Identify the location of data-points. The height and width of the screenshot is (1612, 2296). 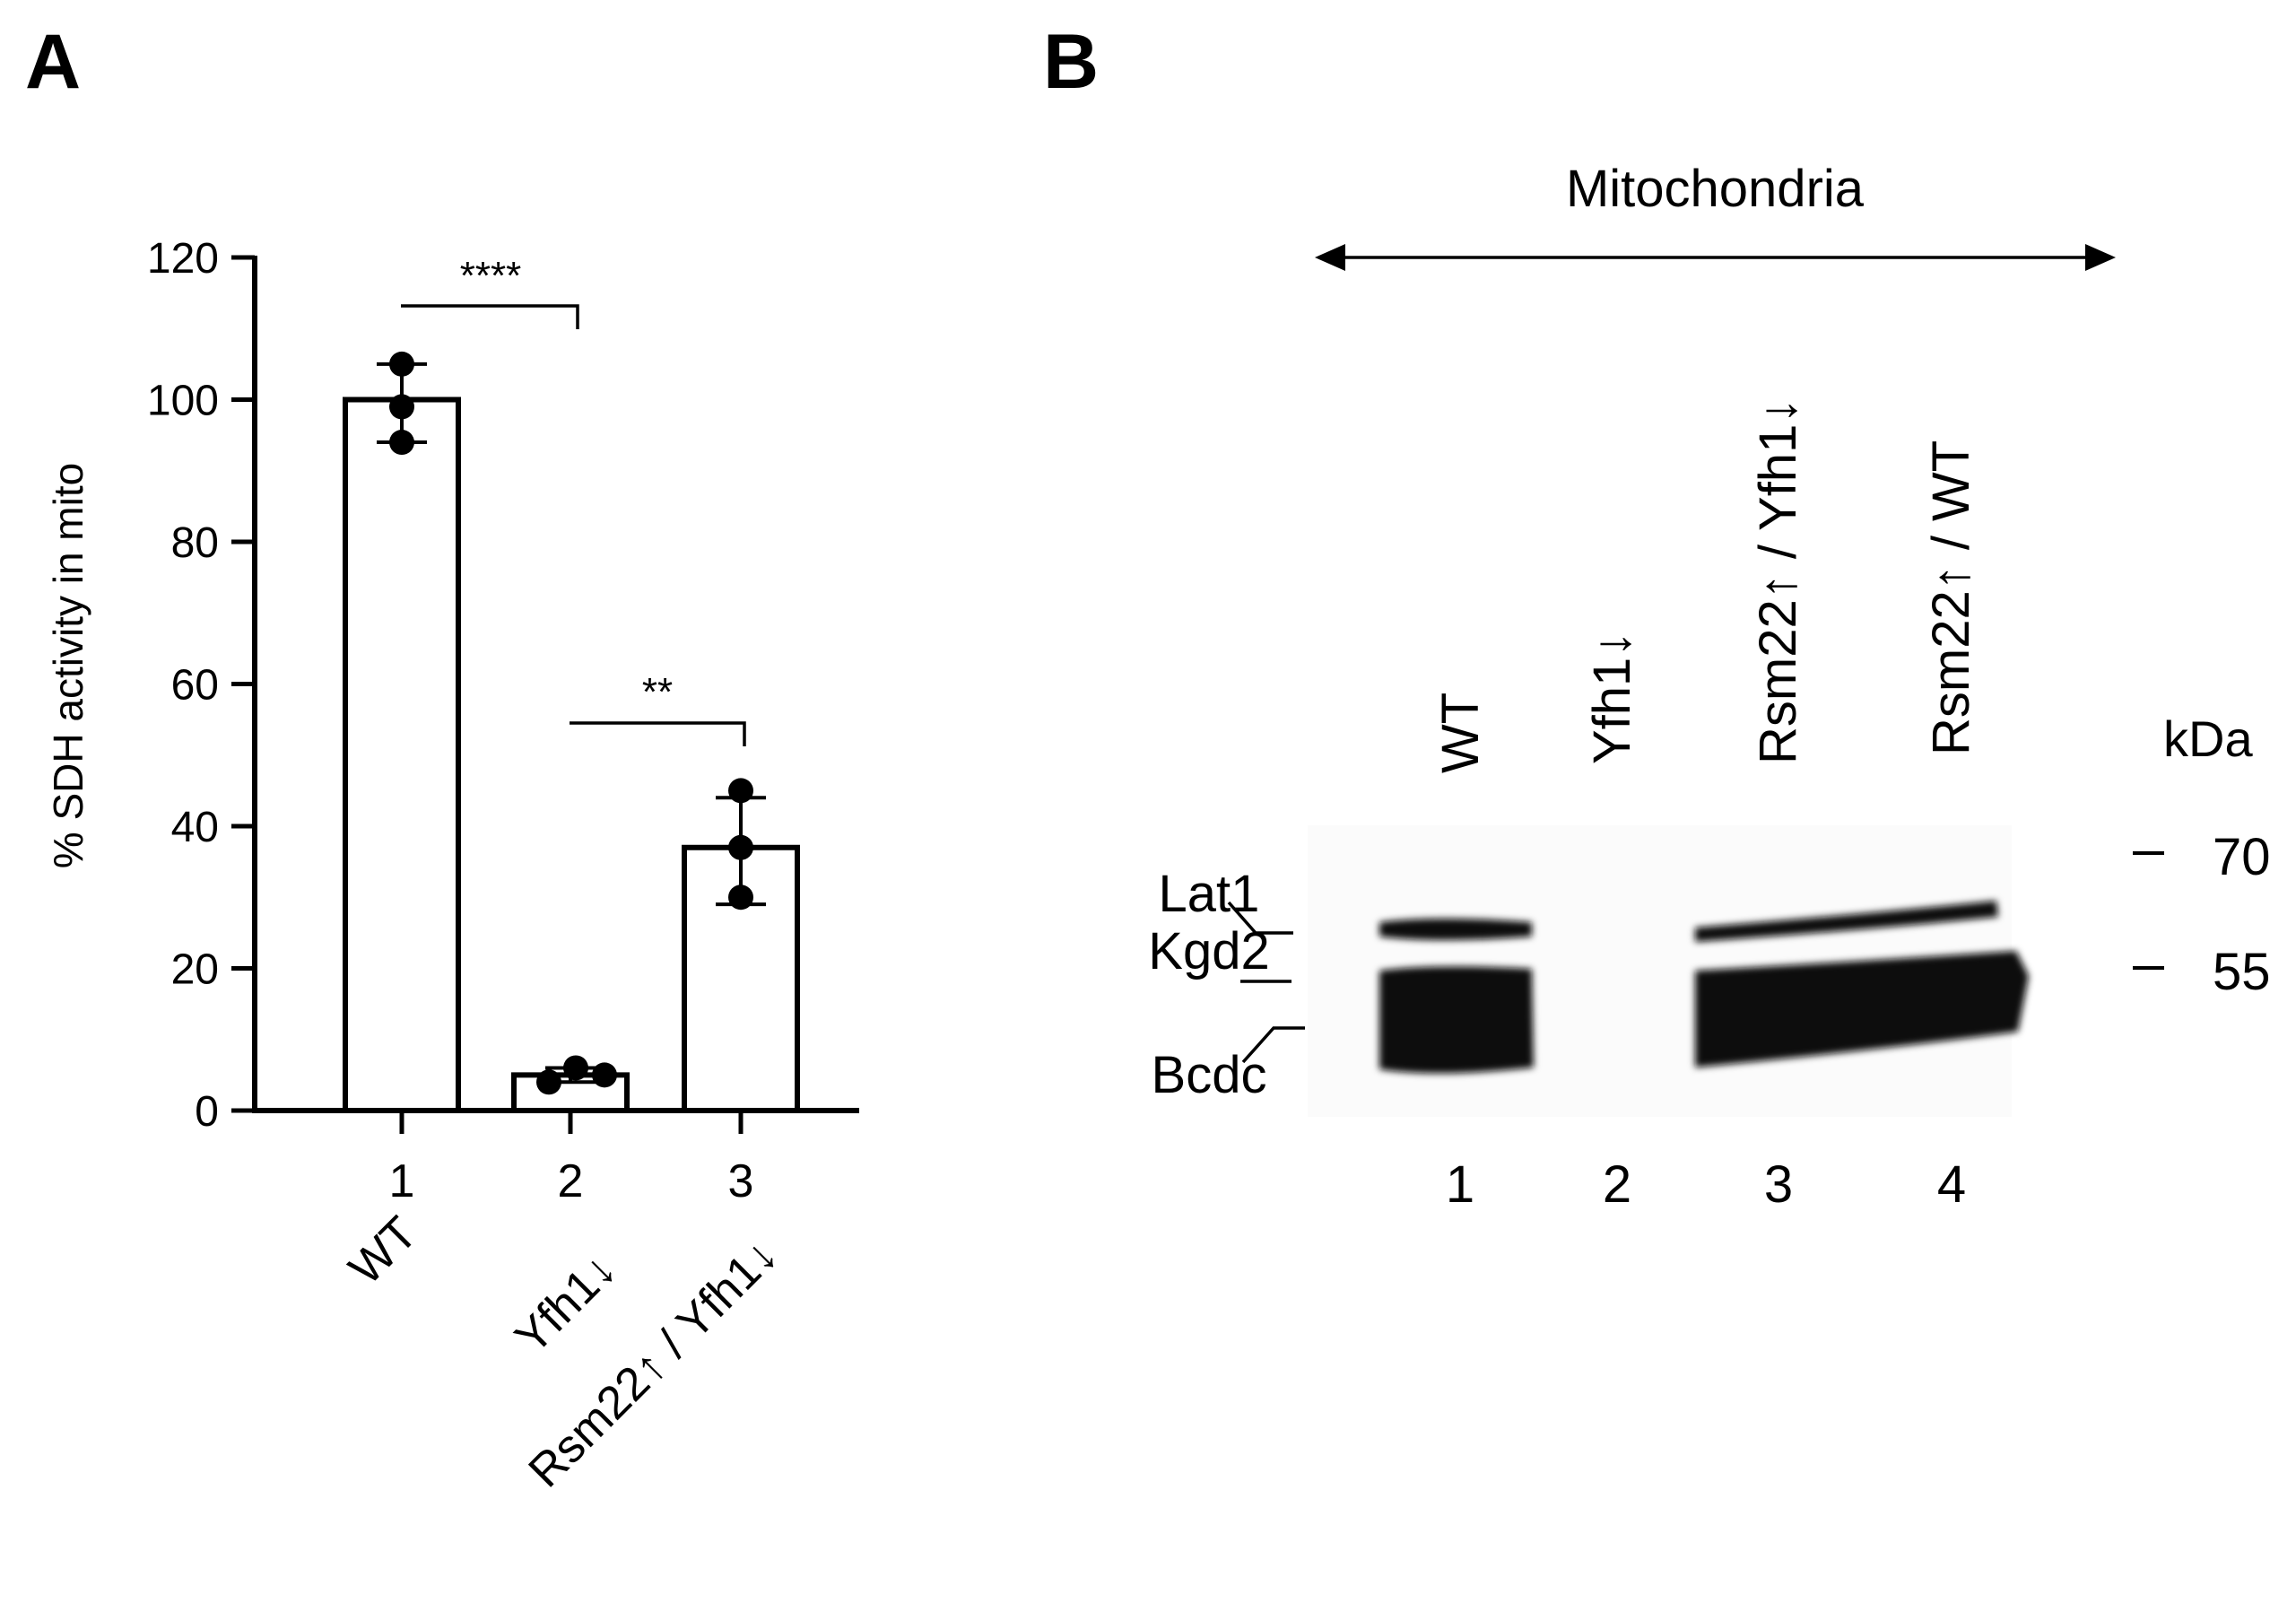
(571, 723).